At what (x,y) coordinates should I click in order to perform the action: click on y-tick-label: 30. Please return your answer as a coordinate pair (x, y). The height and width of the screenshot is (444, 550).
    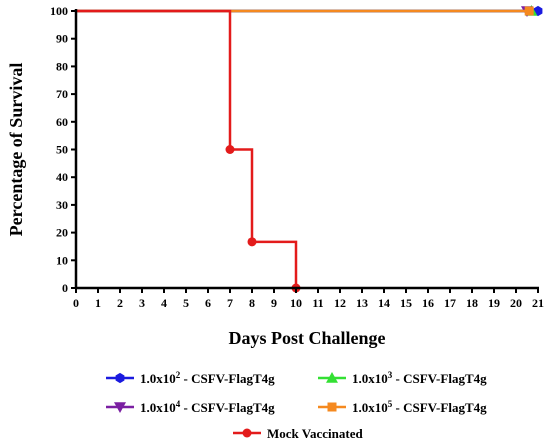
    Looking at the image, I should click on (62, 205).